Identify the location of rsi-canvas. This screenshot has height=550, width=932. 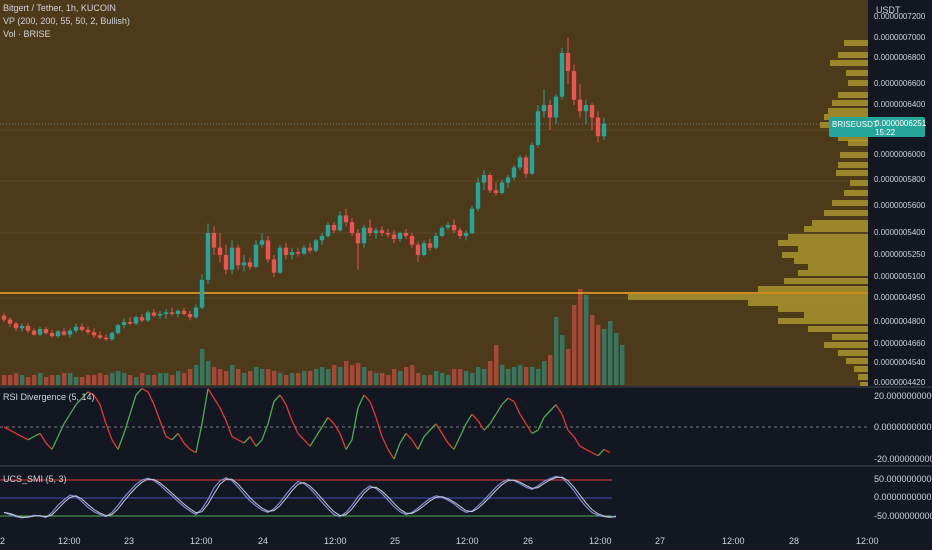
(434, 426).